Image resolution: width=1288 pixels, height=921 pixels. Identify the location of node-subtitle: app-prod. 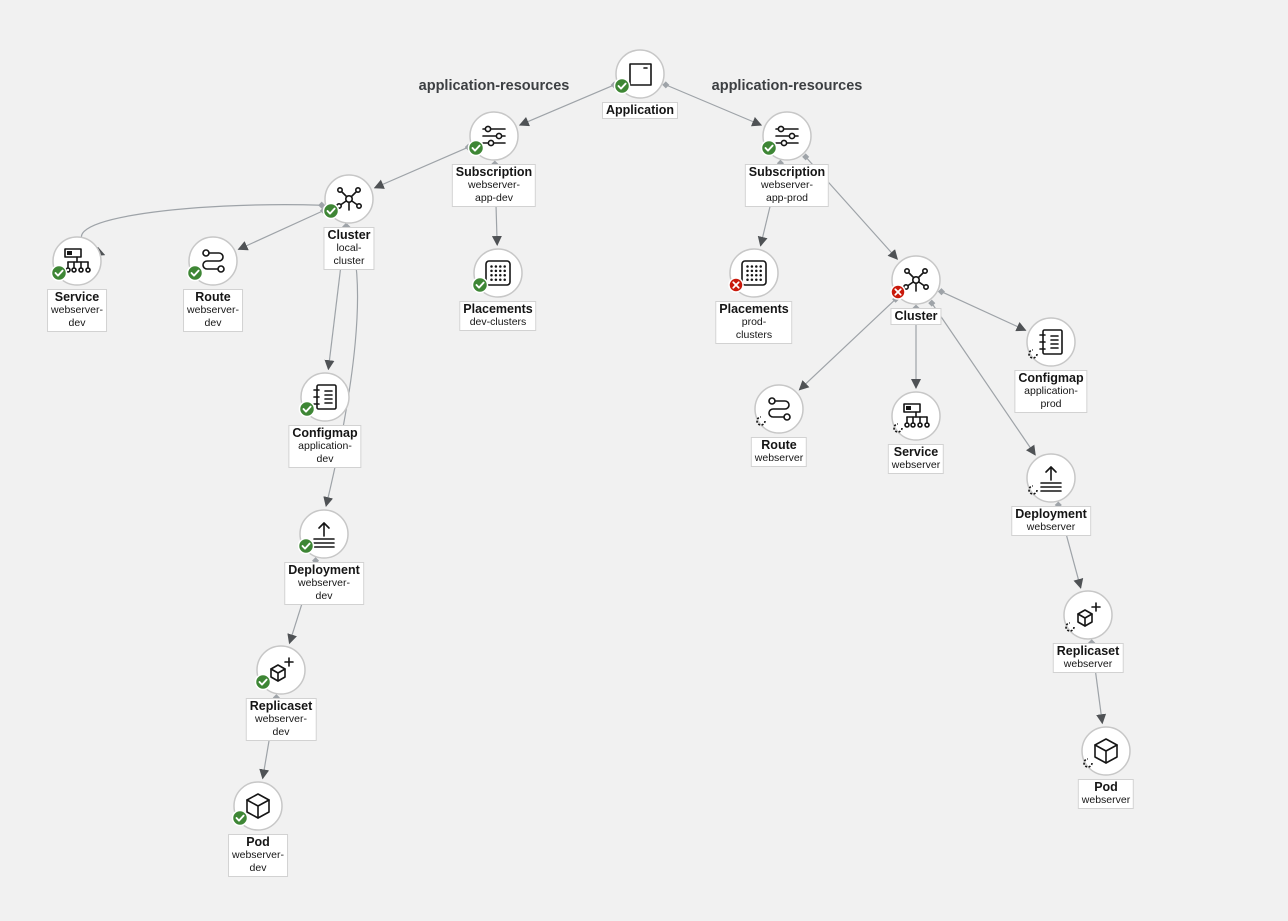
(787, 198).